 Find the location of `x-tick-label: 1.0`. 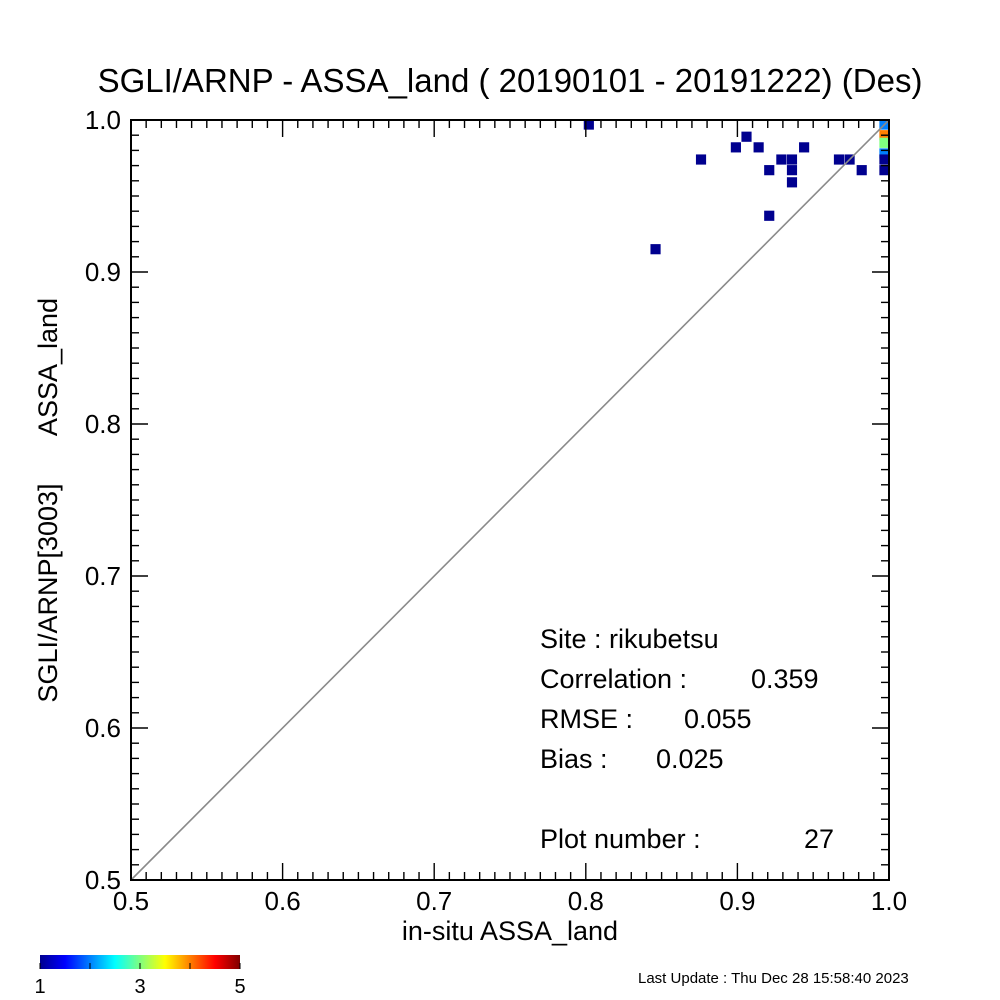

x-tick-label: 1.0 is located at coordinates (889, 901).